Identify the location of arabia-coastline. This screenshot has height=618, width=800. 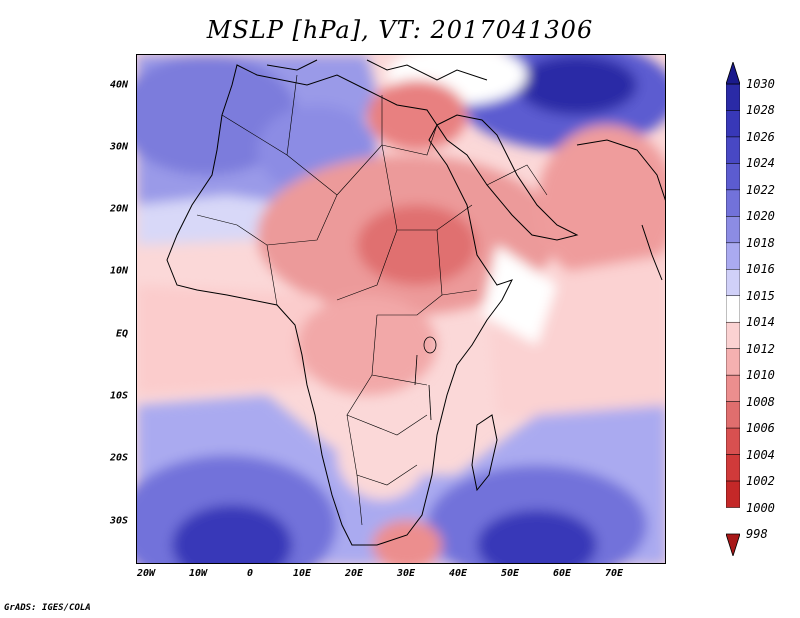
(507, 177).